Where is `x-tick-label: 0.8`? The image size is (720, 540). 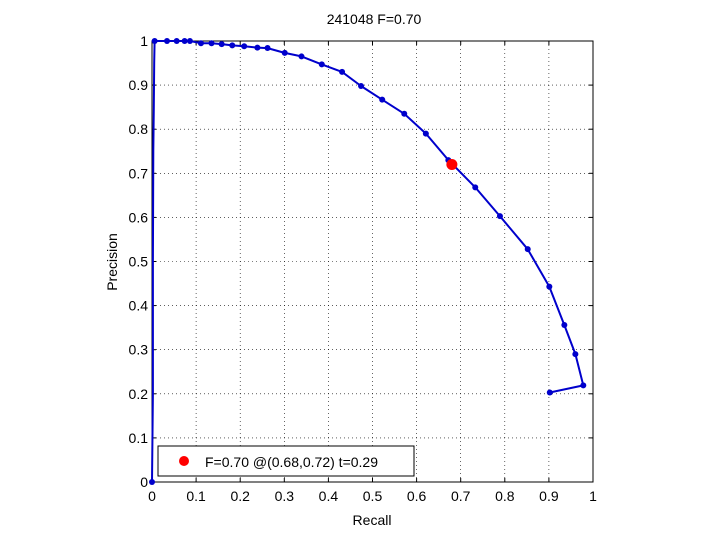 x-tick-label: 0.8 is located at coordinates (505, 496).